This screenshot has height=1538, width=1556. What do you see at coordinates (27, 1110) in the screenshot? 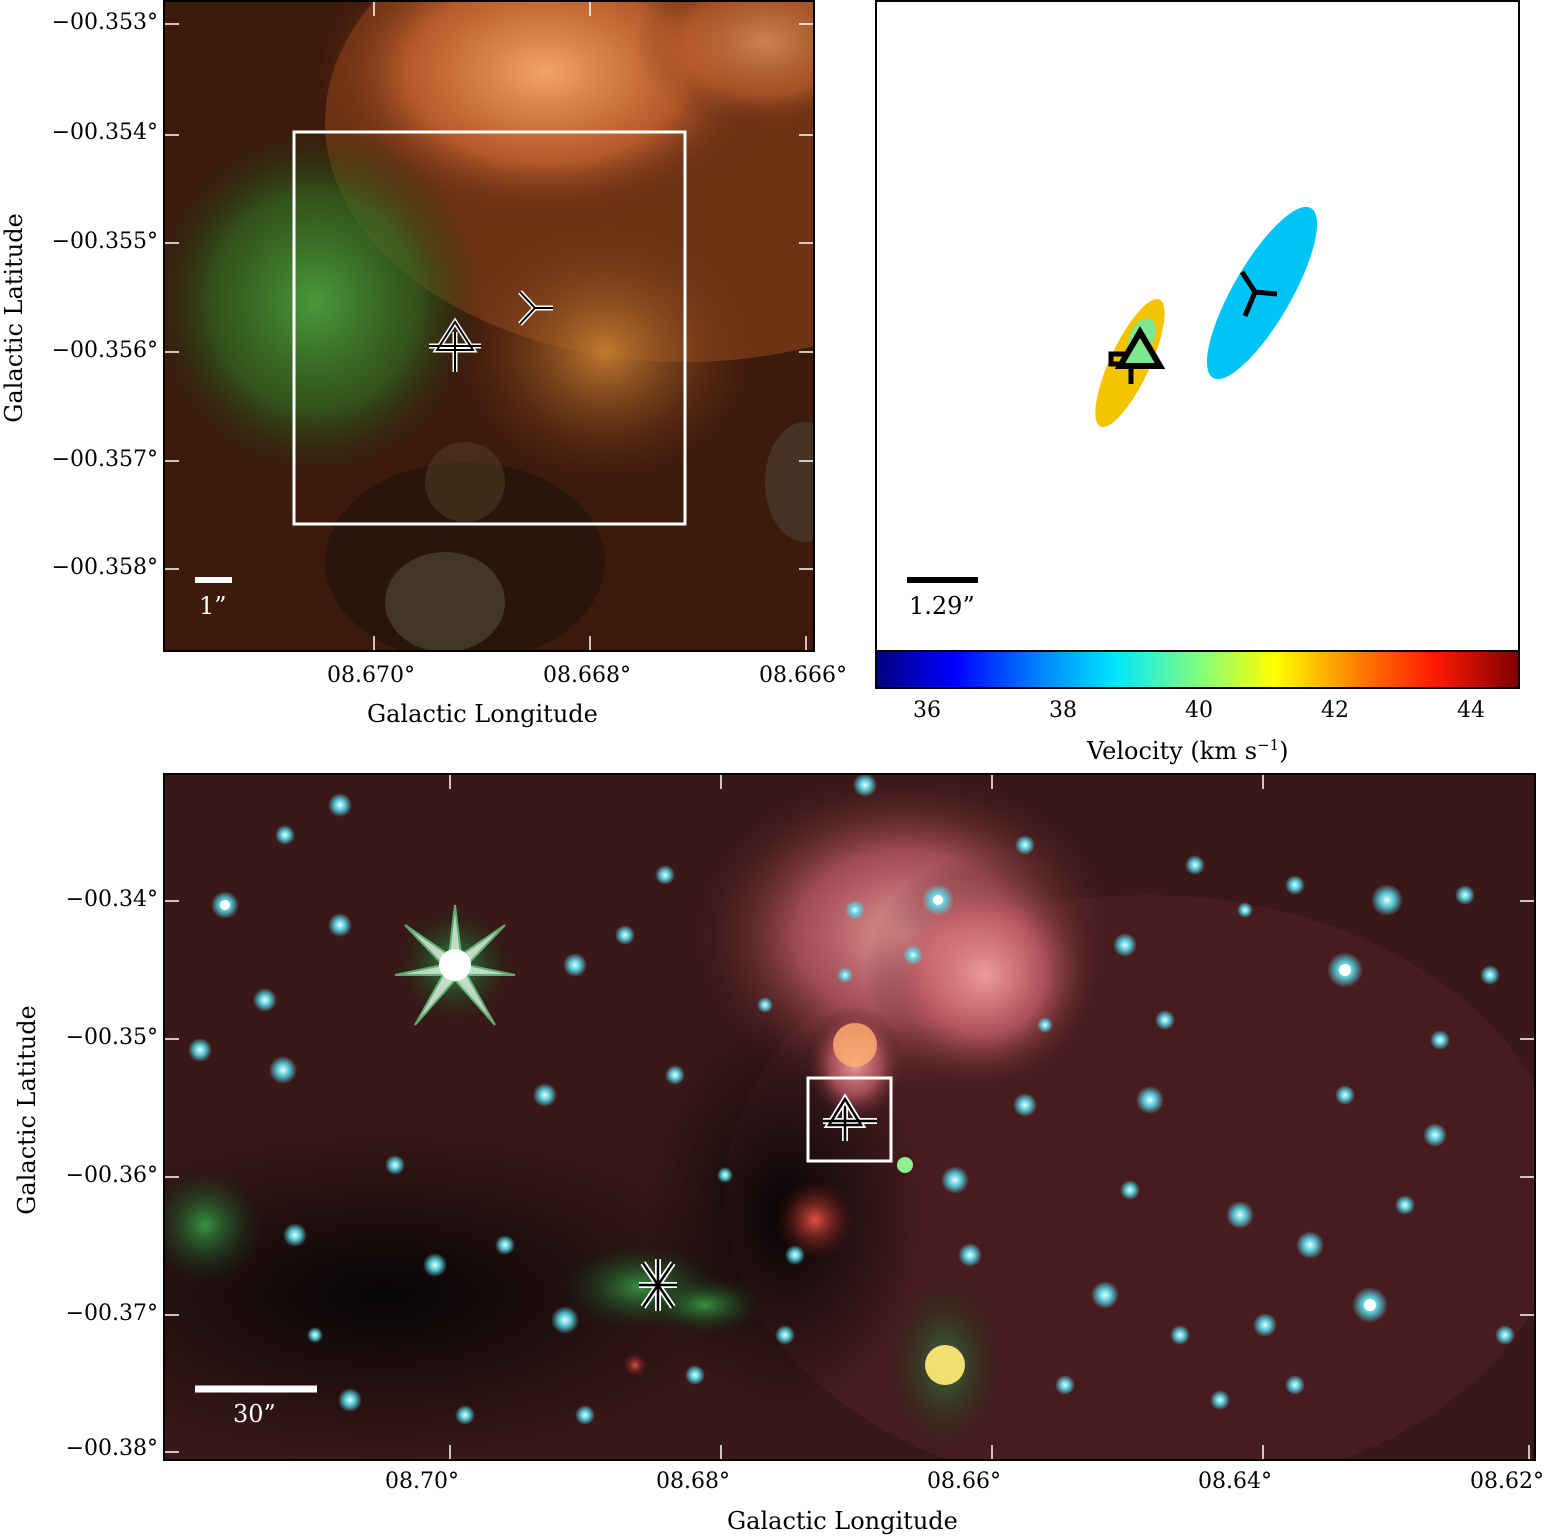
I see `bottom-y-axis-title: Galactic Latitude` at bounding box center [27, 1110].